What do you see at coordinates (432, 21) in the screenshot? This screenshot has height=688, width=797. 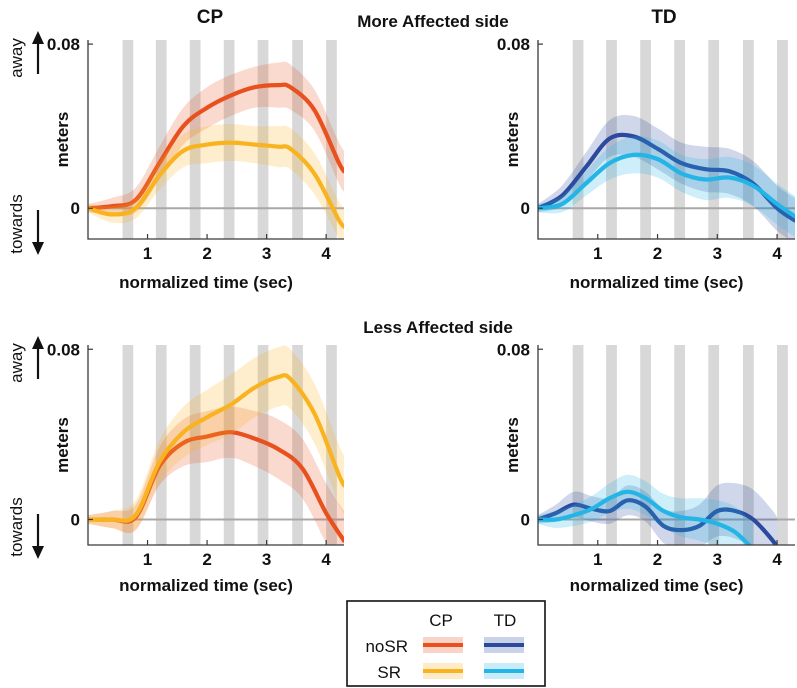 I see `more-affected-title: More Affected side` at bounding box center [432, 21].